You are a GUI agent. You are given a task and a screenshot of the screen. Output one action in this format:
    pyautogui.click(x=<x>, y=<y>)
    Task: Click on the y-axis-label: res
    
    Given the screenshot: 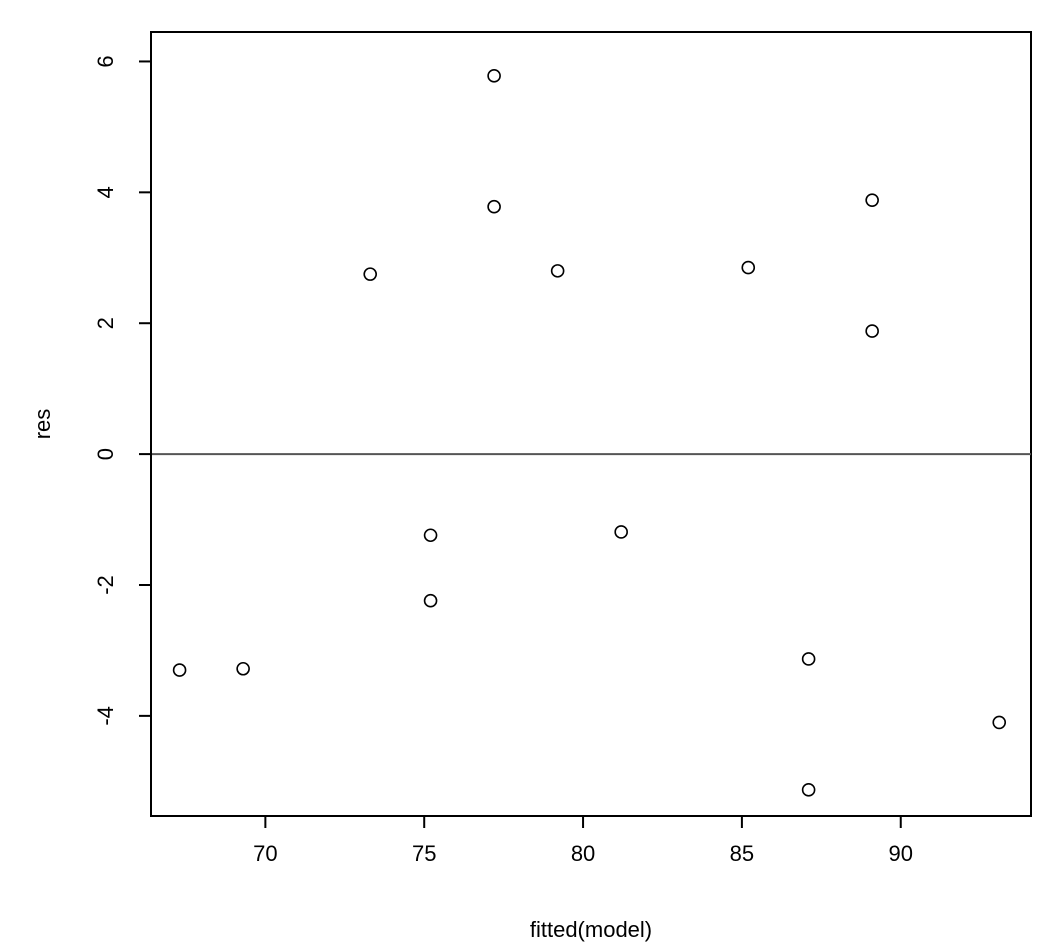 What is the action you would take?
    pyautogui.click(x=42, y=424)
    